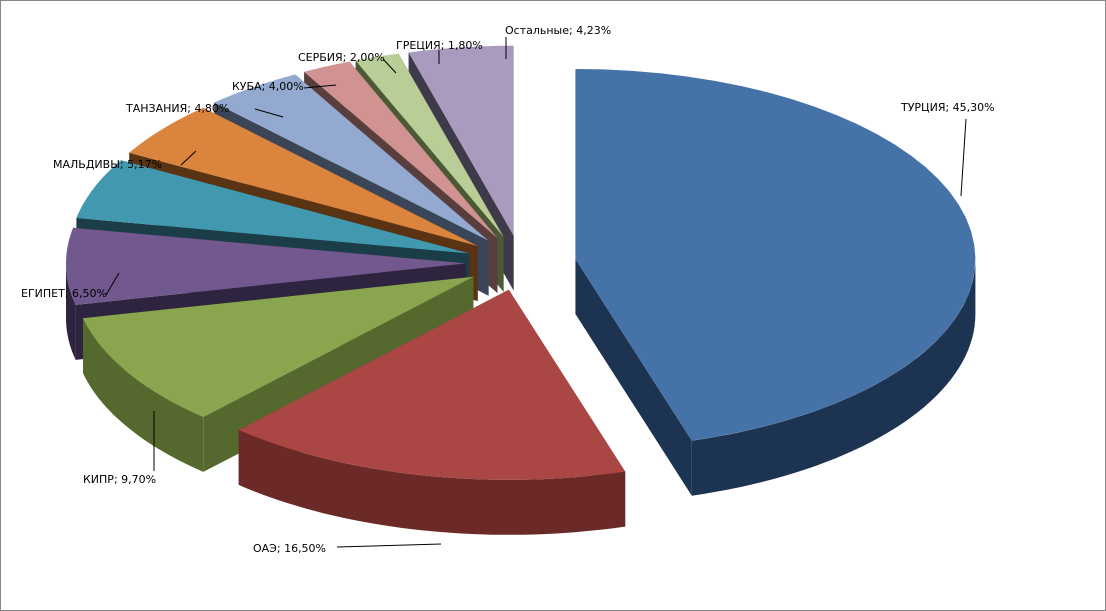 The image size is (1106, 611). What do you see at coordinates (178, 108) in the screenshot?
I see `data-label-tanzania: ТАНЗАНИЯ; 4,80%` at bounding box center [178, 108].